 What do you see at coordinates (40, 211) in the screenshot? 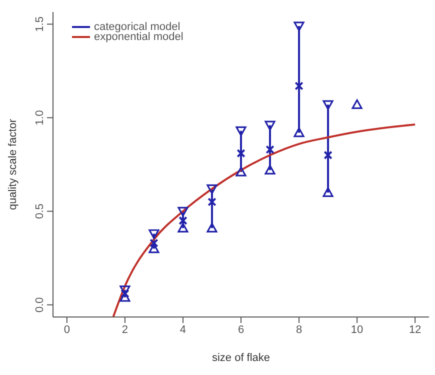
I see `y-tick-label: 0.5` at bounding box center [40, 211].